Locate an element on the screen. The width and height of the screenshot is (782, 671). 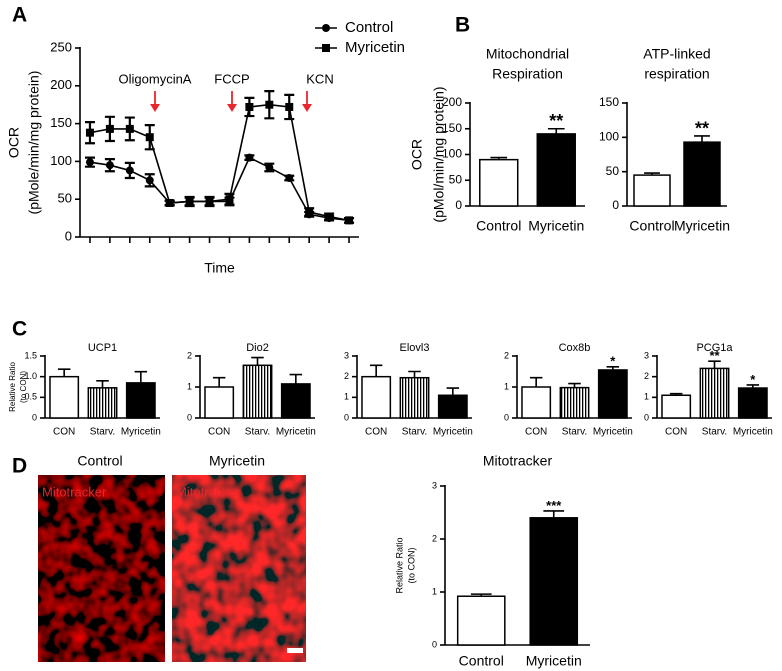
chart-title: ATP-linked is located at coordinates (676, 54).